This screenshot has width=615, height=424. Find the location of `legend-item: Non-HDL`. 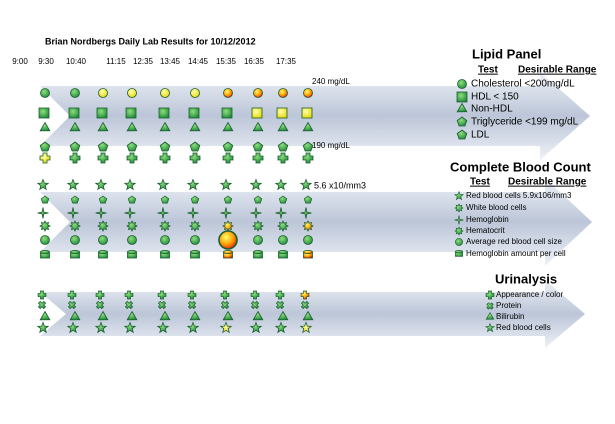

legend-item: Non-HDL is located at coordinates (492, 109).